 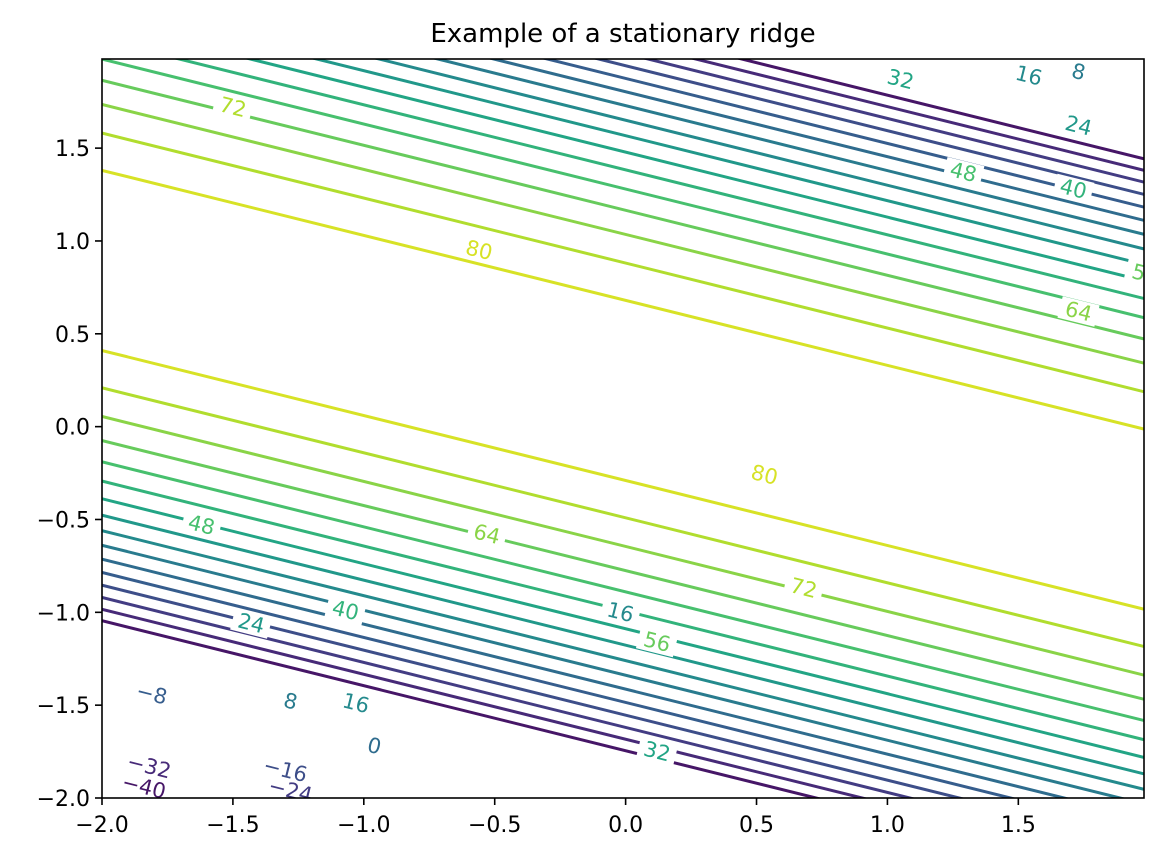 What do you see at coordinates (625, 825) in the screenshot?
I see `x-tick-label: 0.0` at bounding box center [625, 825].